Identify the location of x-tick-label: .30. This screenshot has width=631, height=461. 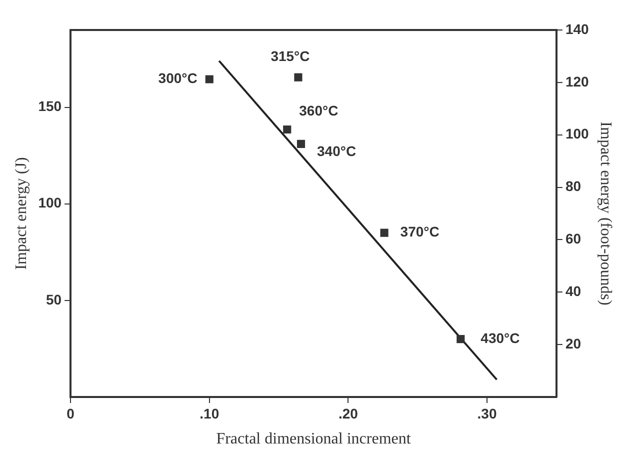
(487, 413).